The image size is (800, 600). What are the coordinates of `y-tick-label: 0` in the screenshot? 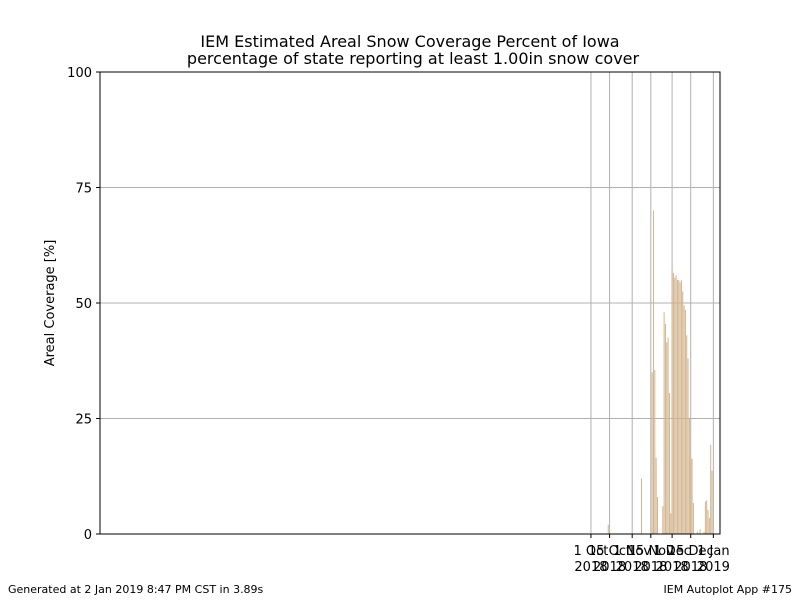 It's located at (88, 535).